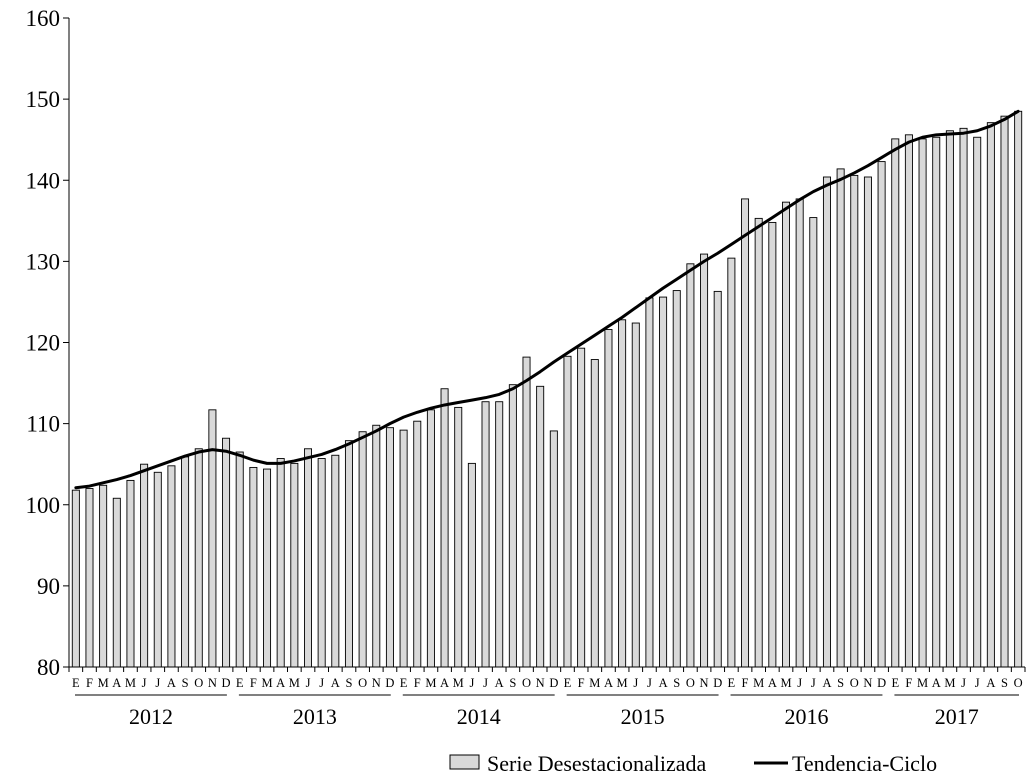 Image resolution: width=1029 pixels, height=780 pixels. What do you see at coordinates (43, 18) in the screenshot?
I see `y-tick-label: 160` at bounding box center [43, 18].